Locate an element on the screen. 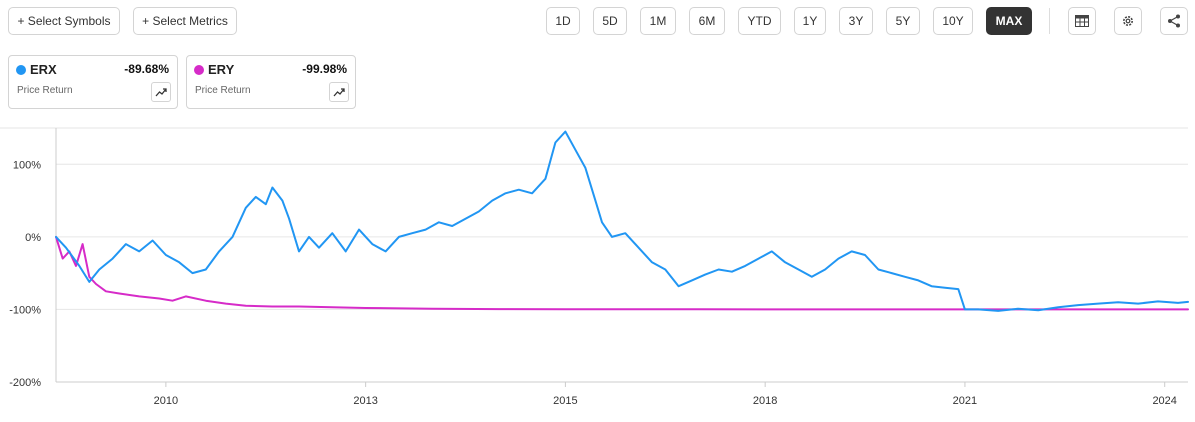  range-1d-button: 1D is located at coordinates (563, 21).